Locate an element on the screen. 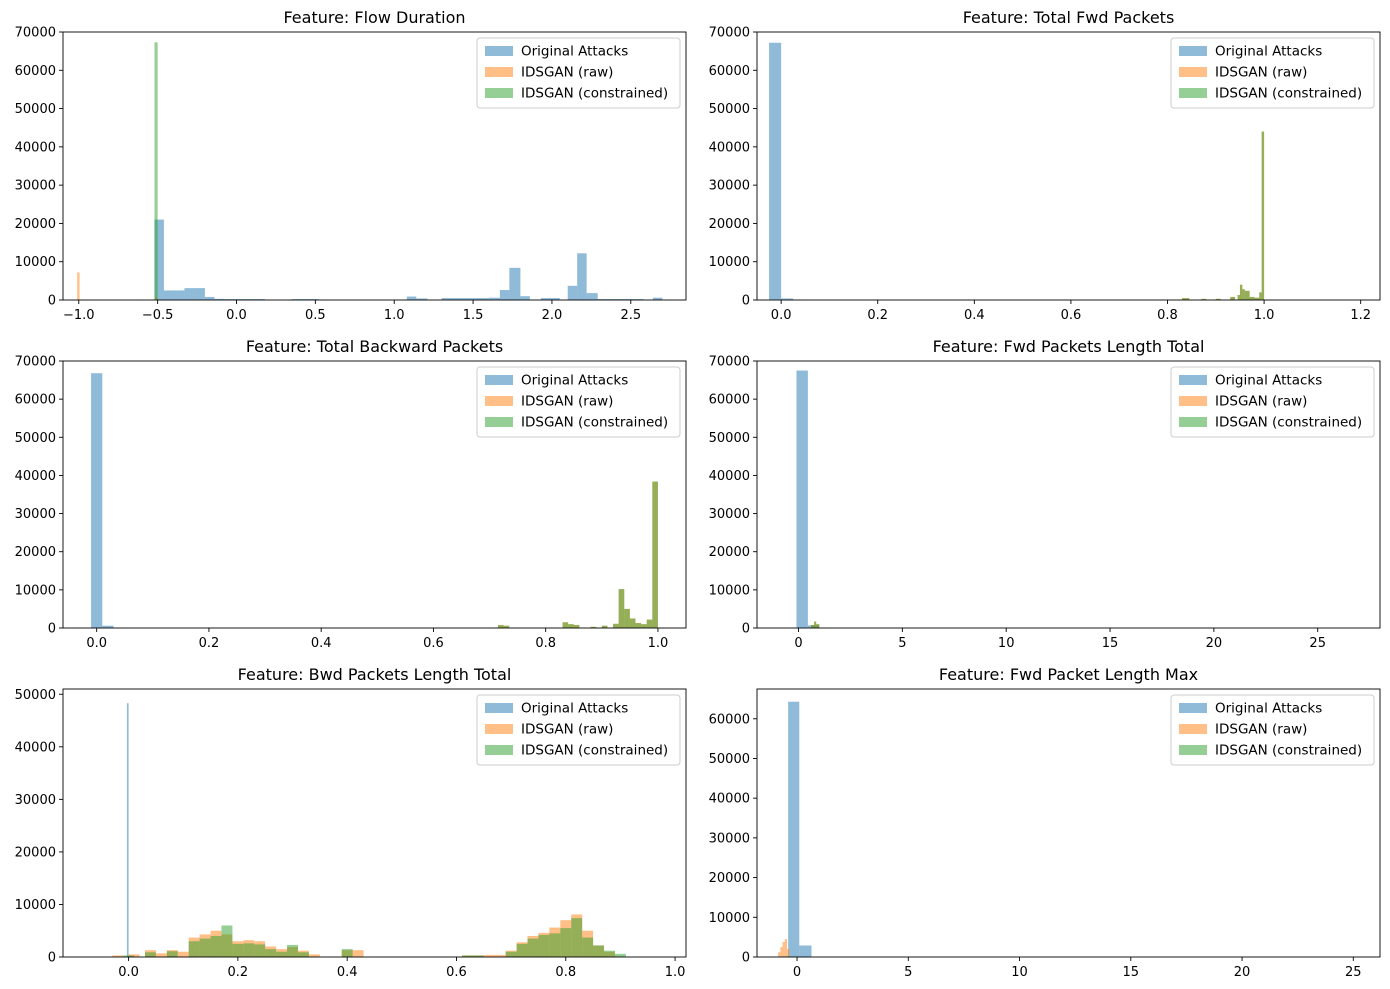 This screenshot has height=989, width=1390. chart-title: Feature: Fwd Packet Length Max is located at coordinates (1068, 674).